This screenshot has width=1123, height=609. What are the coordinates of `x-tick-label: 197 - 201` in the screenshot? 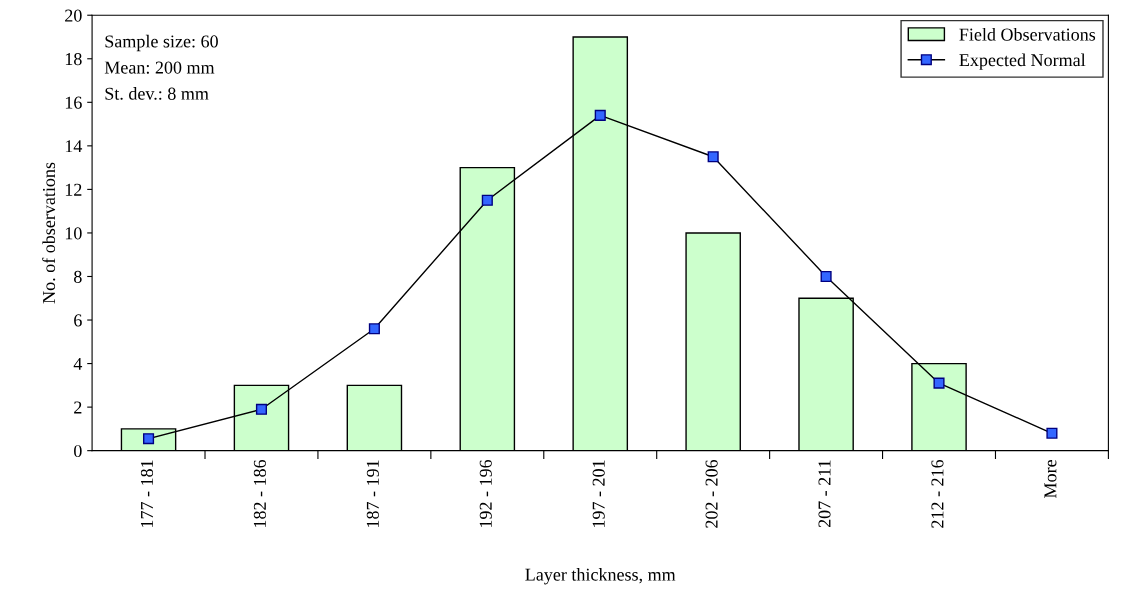 It's located at (598, 493).